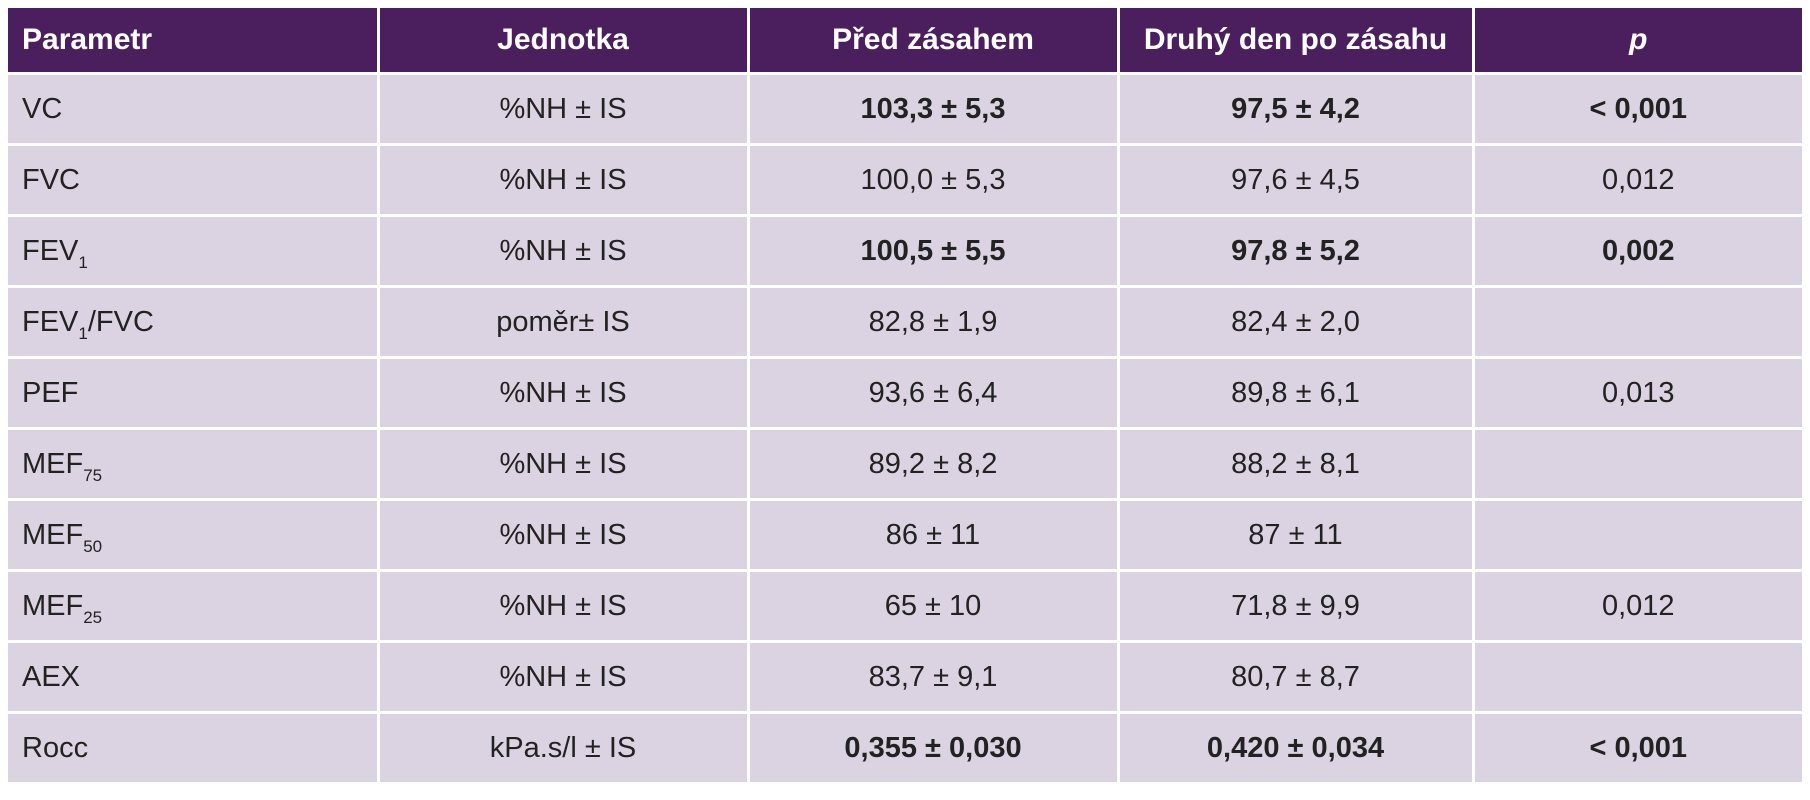 Image resolution: width=1810 pixels, height=800 pixels. Describe the element at coordinates (194, 534) in the screenshot. I see `cell-parametr: MEF50` at that location.